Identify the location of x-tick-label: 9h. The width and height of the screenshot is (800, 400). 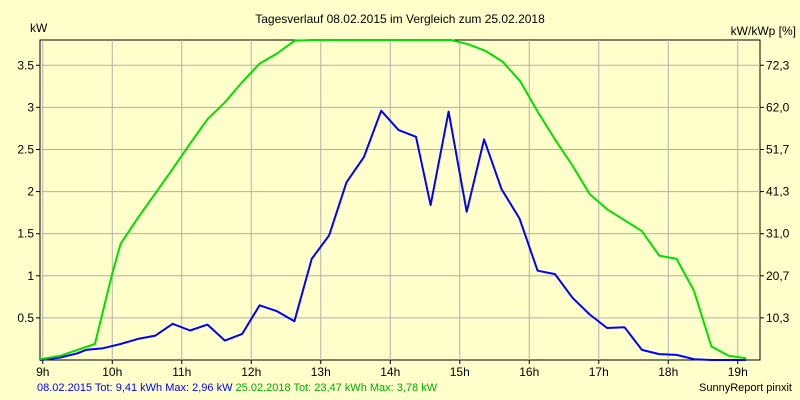
(42, 372).